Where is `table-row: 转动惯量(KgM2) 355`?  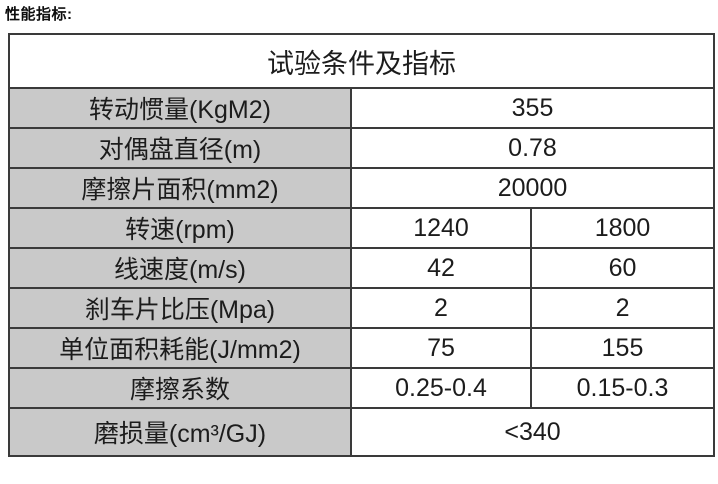 table-row: 转动惯量(KgM2) 355 is located at coordinates (362, 108).